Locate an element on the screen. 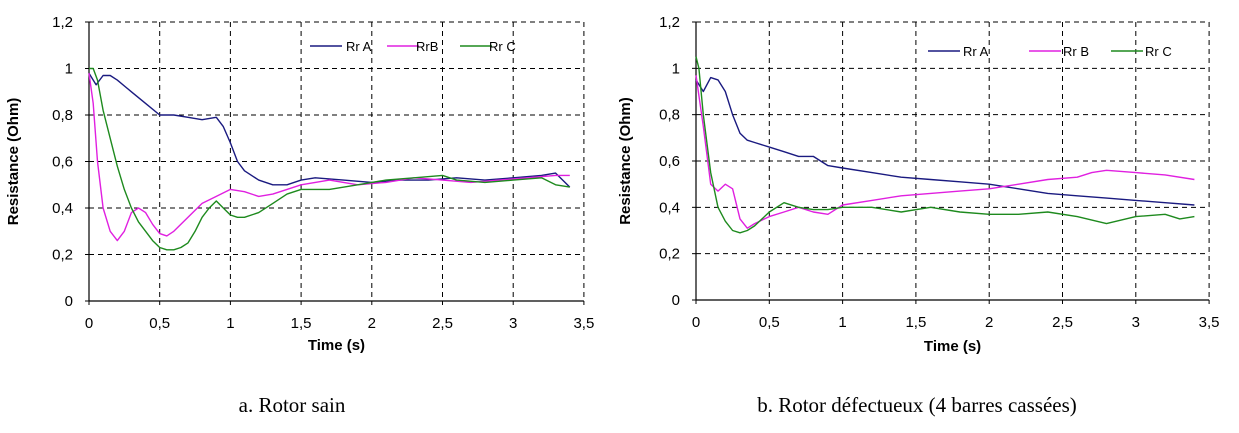  legend-label: Rr B is located at coordinates (1076, 51).